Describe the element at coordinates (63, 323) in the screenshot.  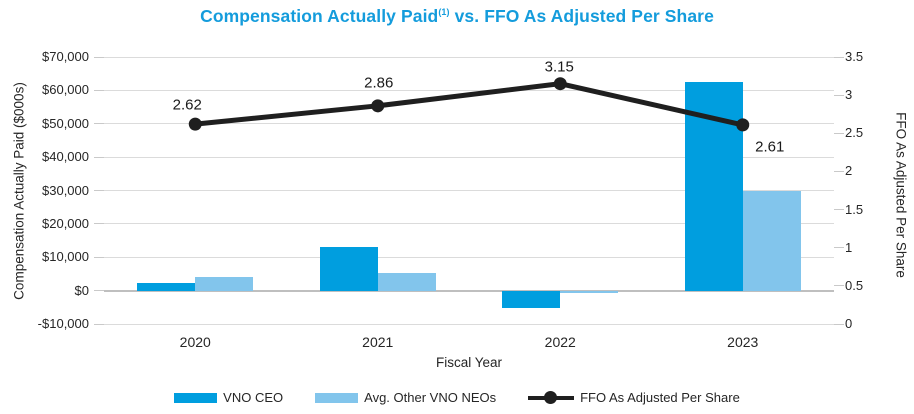
I see `left-axis-tick-label: -$10,000` at that location.